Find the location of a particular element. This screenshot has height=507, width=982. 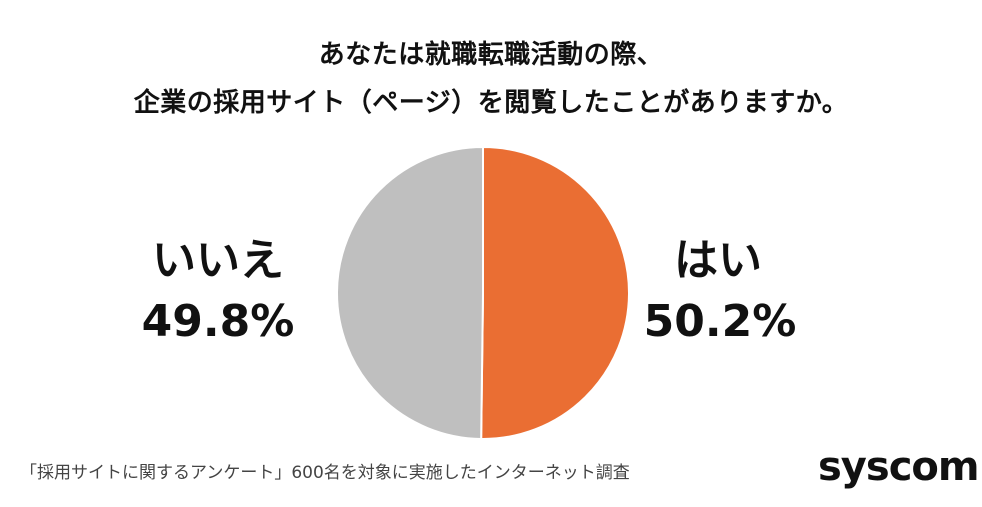

pie-slice-yes is located at coordinates (555, 292).